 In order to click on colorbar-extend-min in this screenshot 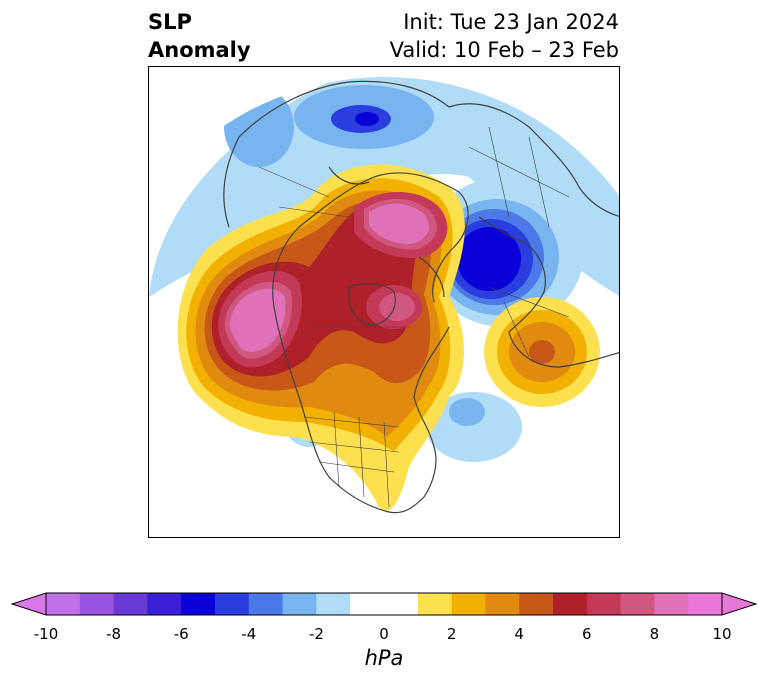, I will do `click(28, 604)`.